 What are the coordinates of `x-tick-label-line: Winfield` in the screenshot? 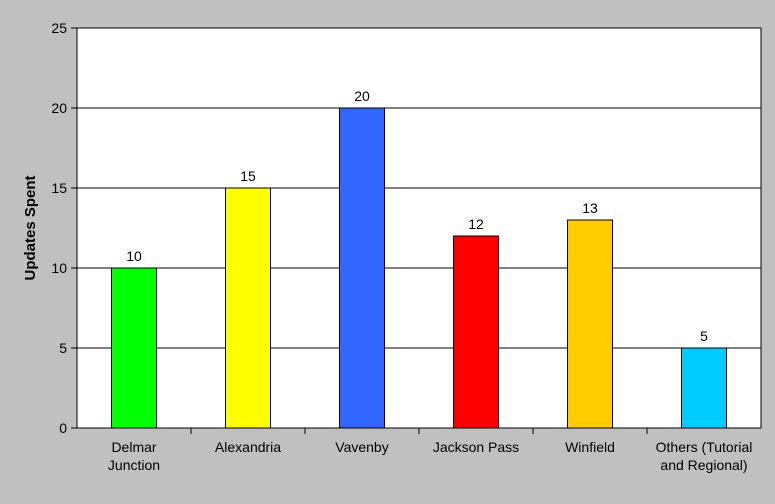 It's located at (590, 447).